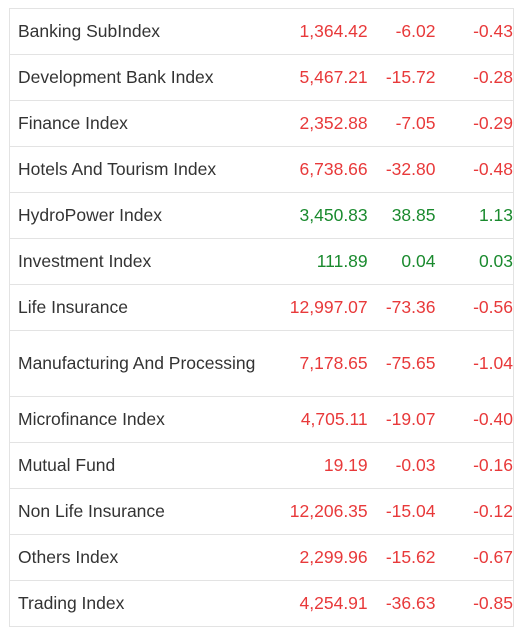  I want to click on table-row: Microfinance Index 4,705.11 -19.07 -0.40, so click(261, 420).